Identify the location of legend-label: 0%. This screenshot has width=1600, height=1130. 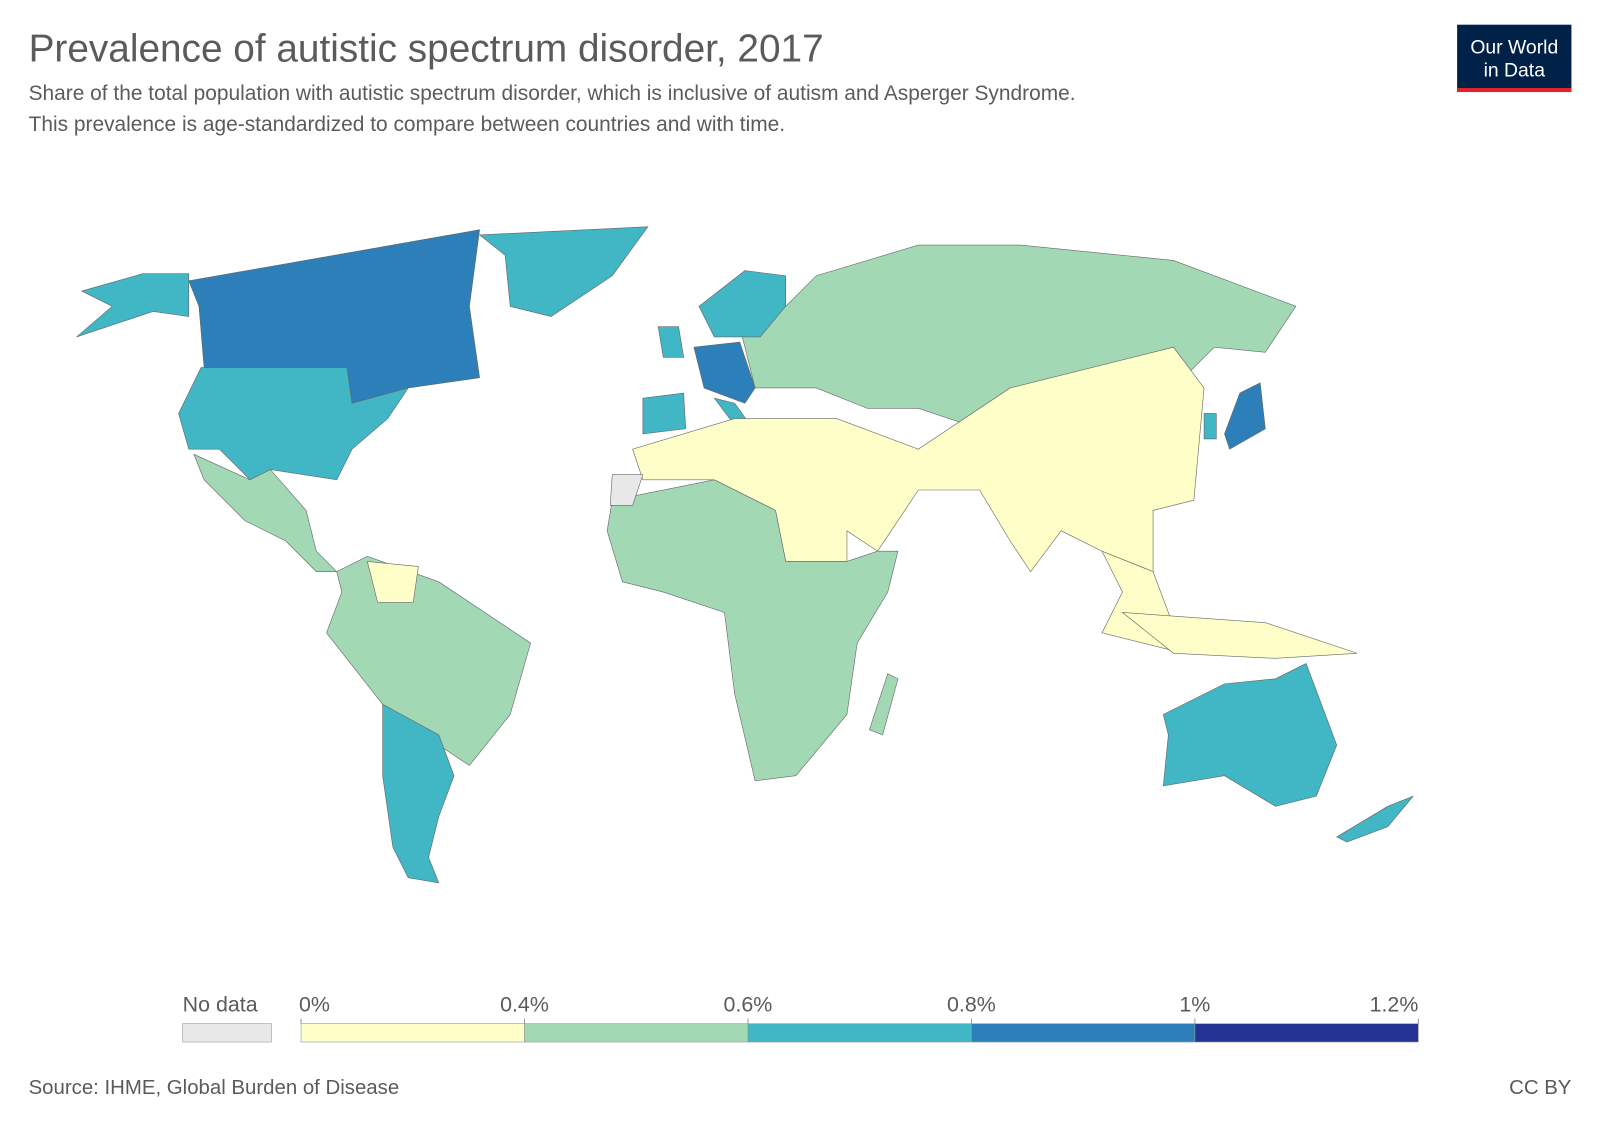
(314, 1004).